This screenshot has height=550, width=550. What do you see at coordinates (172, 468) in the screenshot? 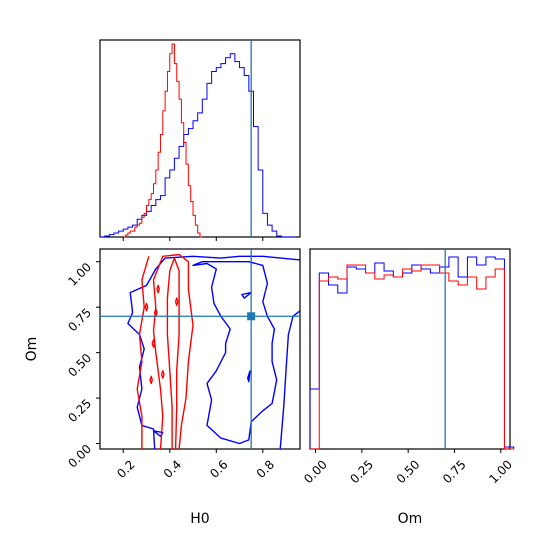
I see `contour-xtick-label-1: 0.4` at bounding box center [172, 468].